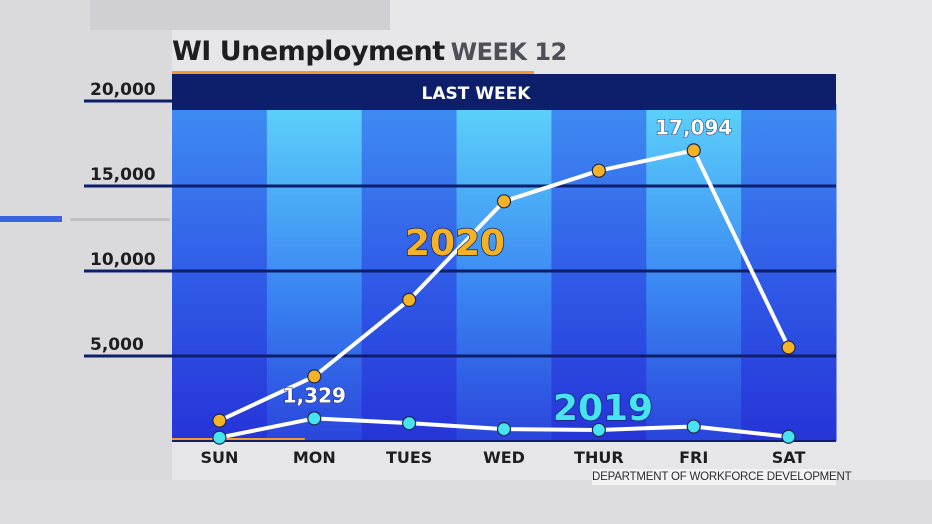 Image resolution: width=932 pixels, height=524 pixels. I want to click on series-name-2020: 2020, so click(455, 243).